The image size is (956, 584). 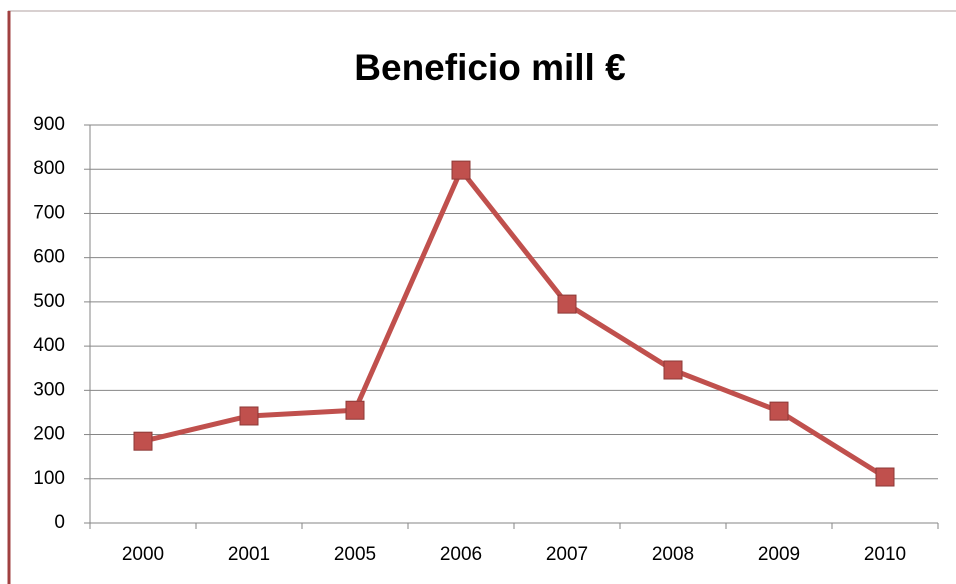 What do you see at coordinates (49, 345) in the screenshot?
I see `y-tick-label: 400` at bounding box center [49, 345].